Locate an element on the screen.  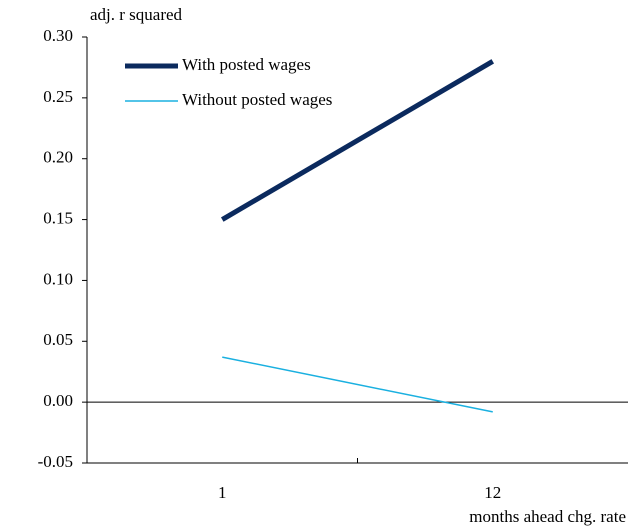
y-tick-label: 0.30 is located at coordinates (58, 35).